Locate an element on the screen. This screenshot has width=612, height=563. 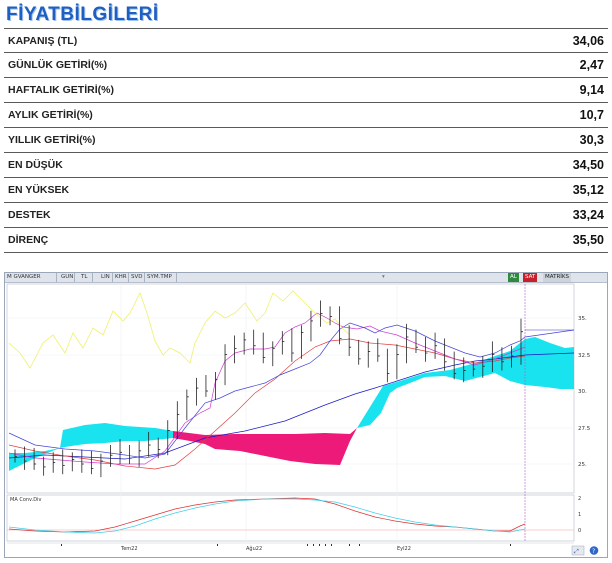
svd-button: SVD is located at coordinates (137, 277).